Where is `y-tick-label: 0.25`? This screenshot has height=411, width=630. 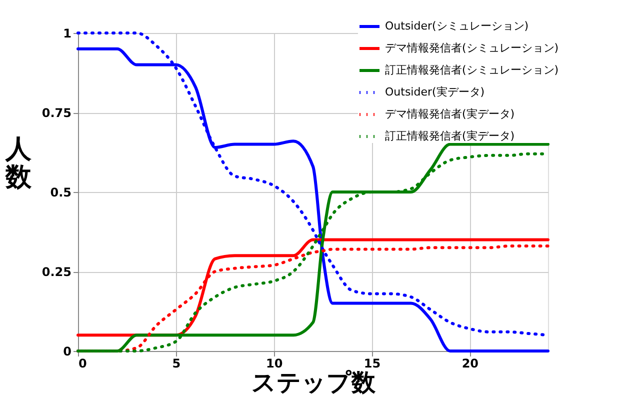 y-tick-label: 0.25 is located at coordinates (57, 272).